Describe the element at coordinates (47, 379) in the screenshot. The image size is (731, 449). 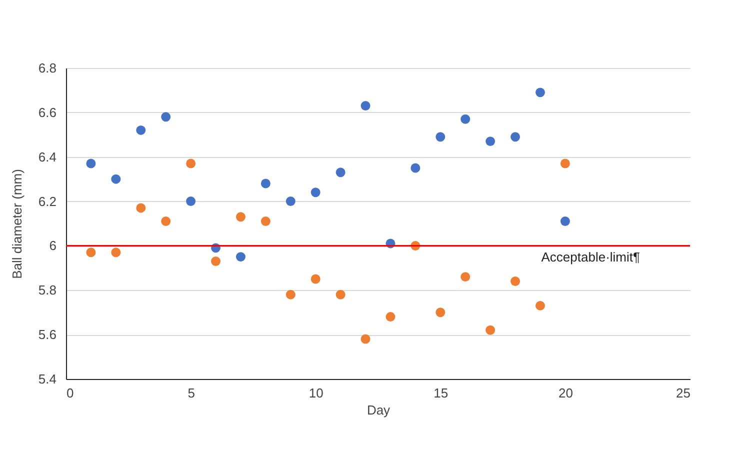
I see `y-tick-label: 5.4` at that location.